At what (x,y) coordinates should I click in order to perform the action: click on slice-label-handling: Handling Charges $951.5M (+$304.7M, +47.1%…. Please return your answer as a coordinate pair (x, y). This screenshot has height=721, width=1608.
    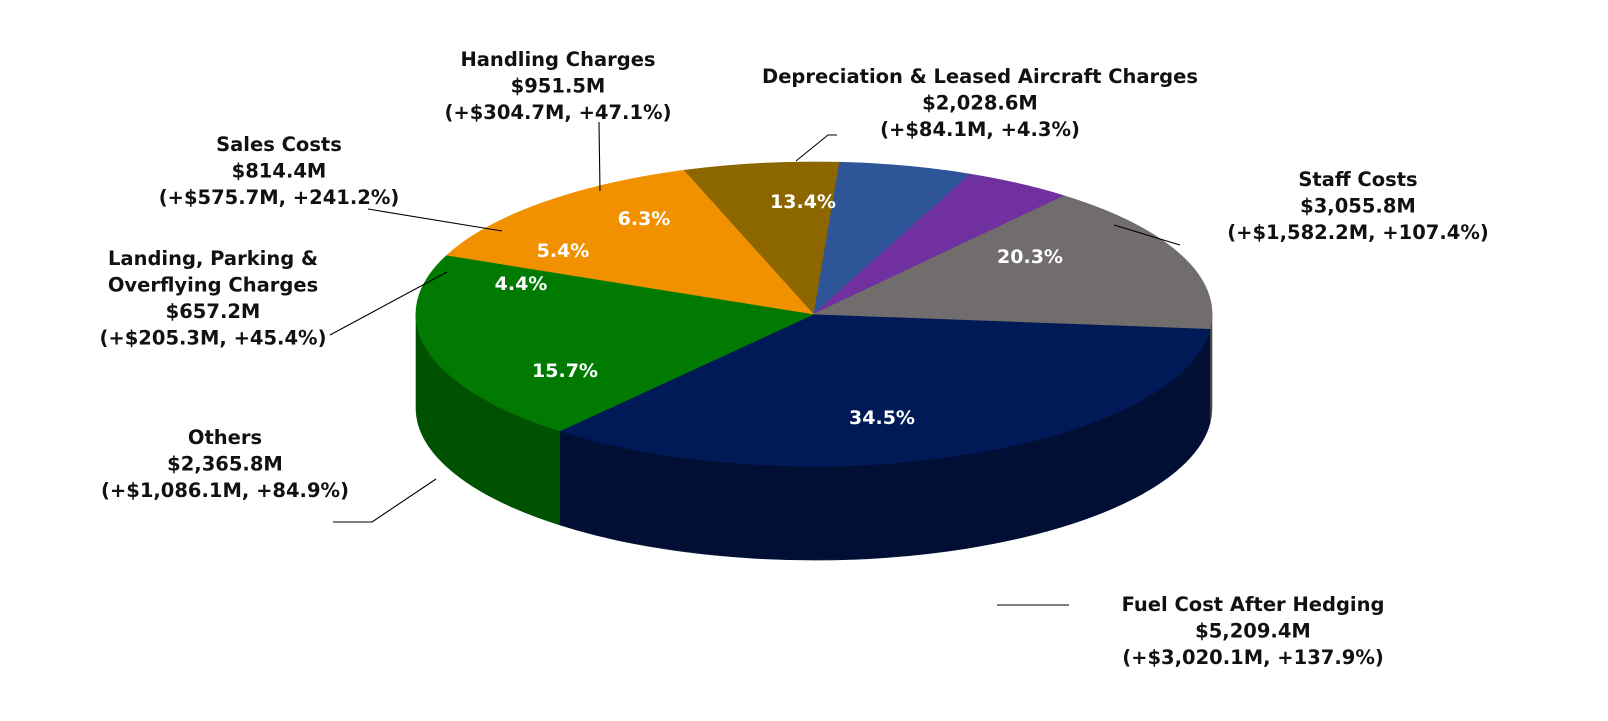
    Looking at the image, I should click on (557, 86).